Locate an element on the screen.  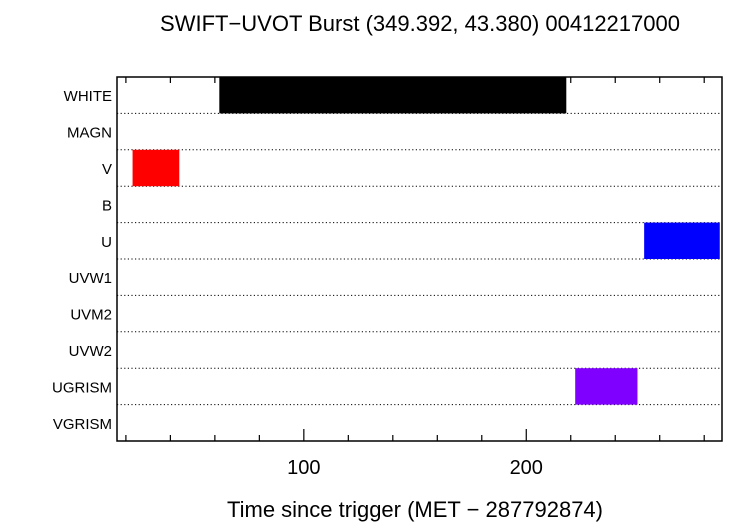
y-tick-label-b: B is located at coordinates (107, 205).